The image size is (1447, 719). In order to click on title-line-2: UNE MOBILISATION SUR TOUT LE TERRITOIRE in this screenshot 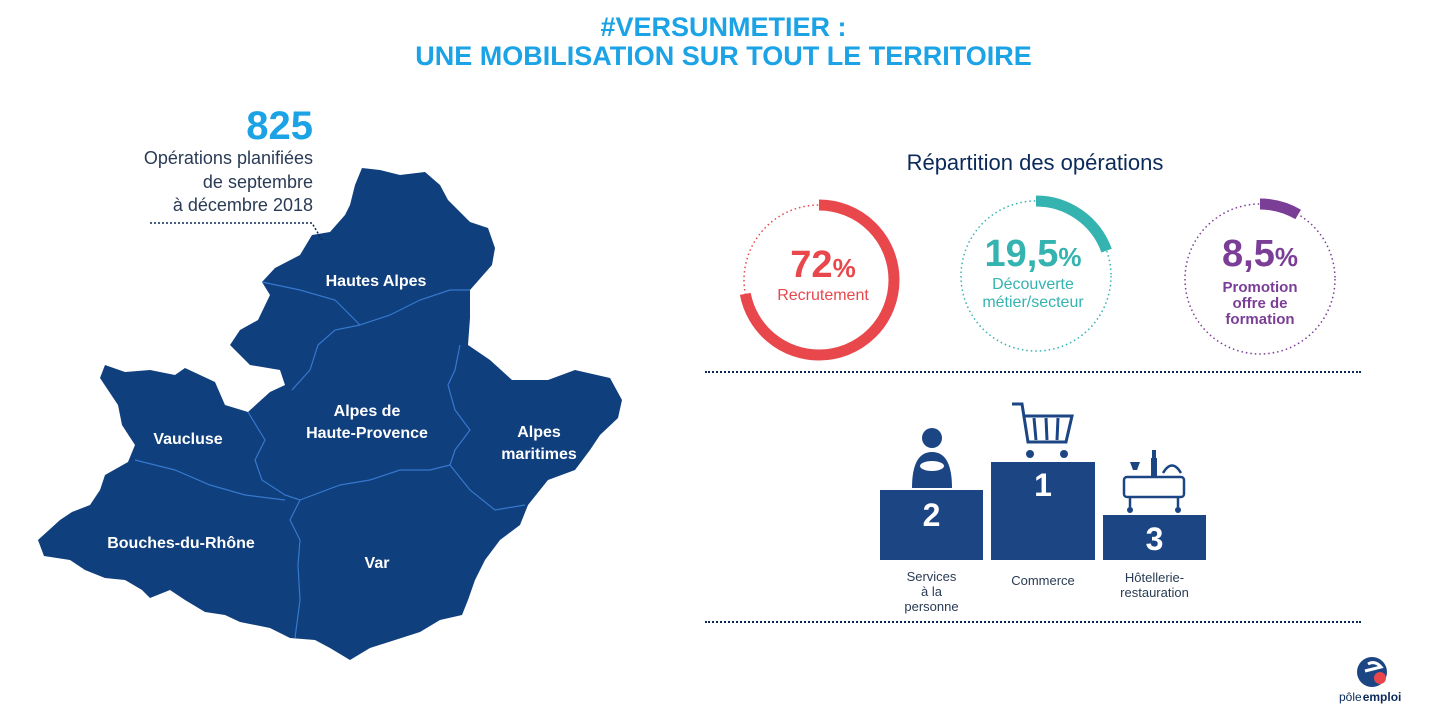, I will do `click(723, 56)`.